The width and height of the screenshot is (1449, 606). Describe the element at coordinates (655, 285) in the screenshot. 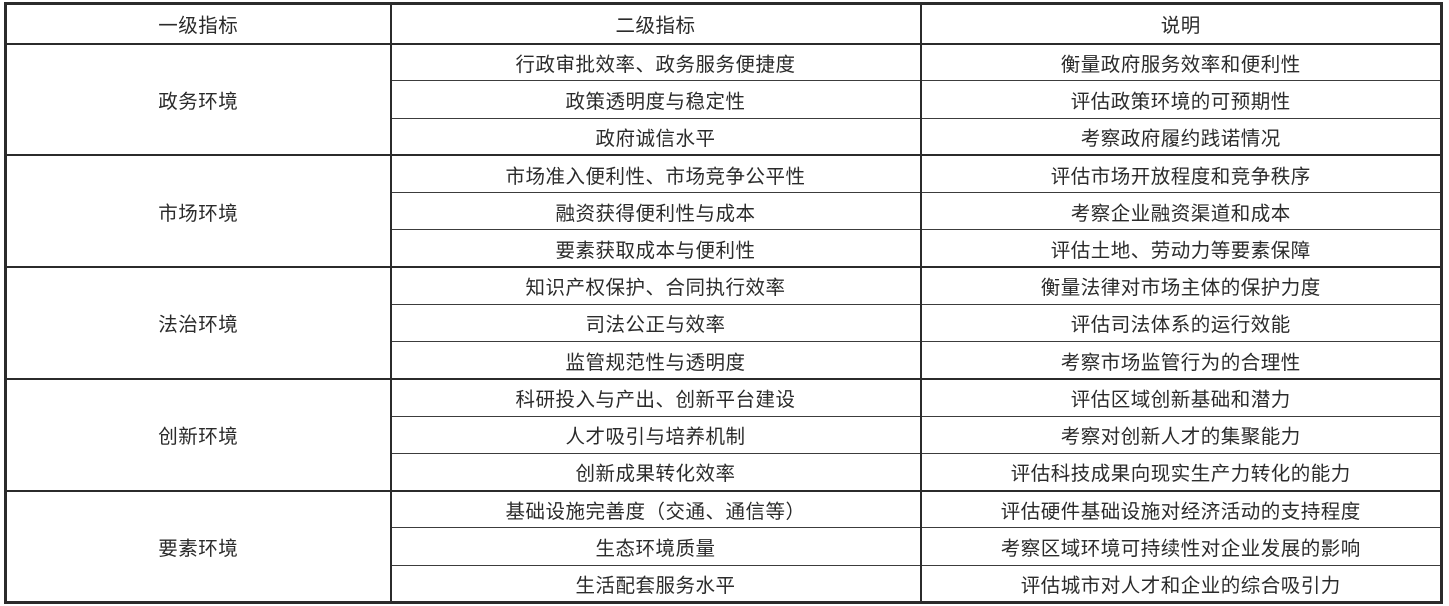

I see `level2-cell: 知识产权保护、合同执行效率` at that location.